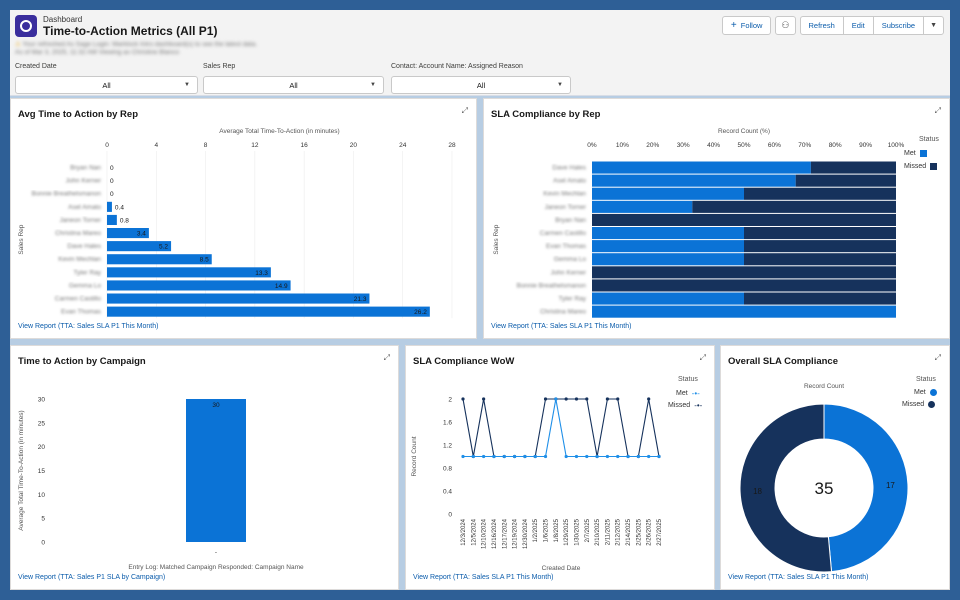 This screenshot has height=600, width=960. I want to click on y-tick-label: Evan Thomas, so click(81, 312).